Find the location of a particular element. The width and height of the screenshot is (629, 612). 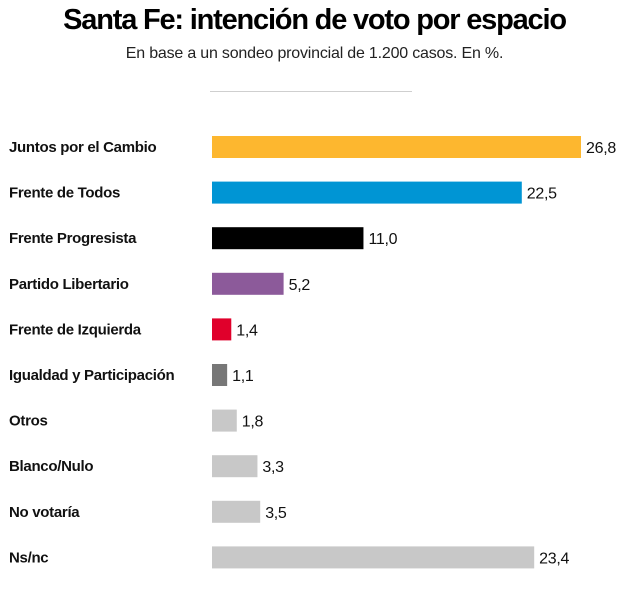

bar-row-partido-libertario: Partido Libertario 5,2 is located at coordinates (160, 283).